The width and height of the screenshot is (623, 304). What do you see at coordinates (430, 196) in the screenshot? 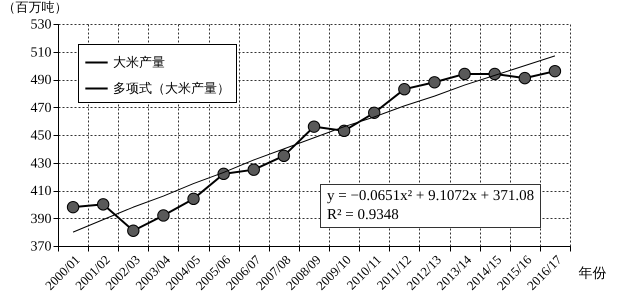
I see `annotation: y = −0.0651x² + 9.1072x + 371.08` at bounding box center [430, 196].